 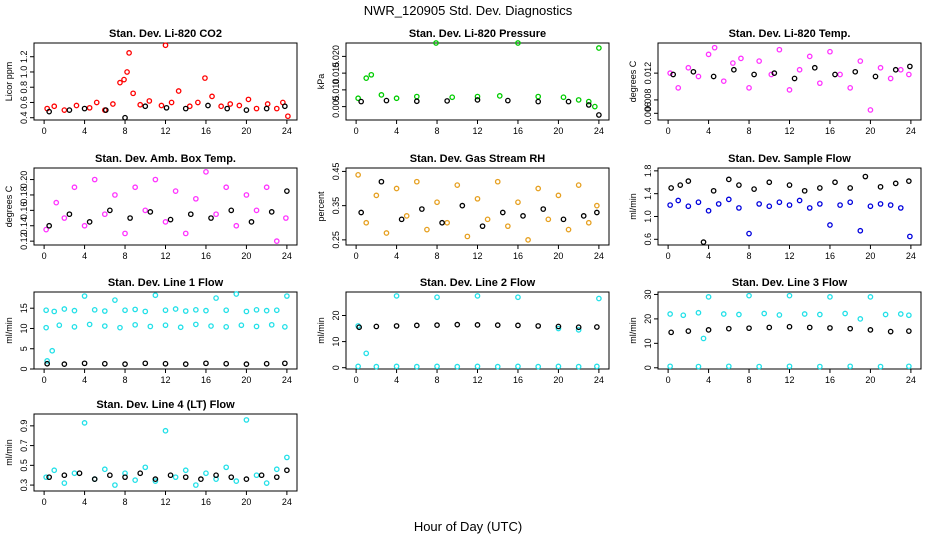 What do you see at coordinates (336, 240) in the screenshot?
I see `y-tick-label: 0.25` at bounding box center [336, 240].